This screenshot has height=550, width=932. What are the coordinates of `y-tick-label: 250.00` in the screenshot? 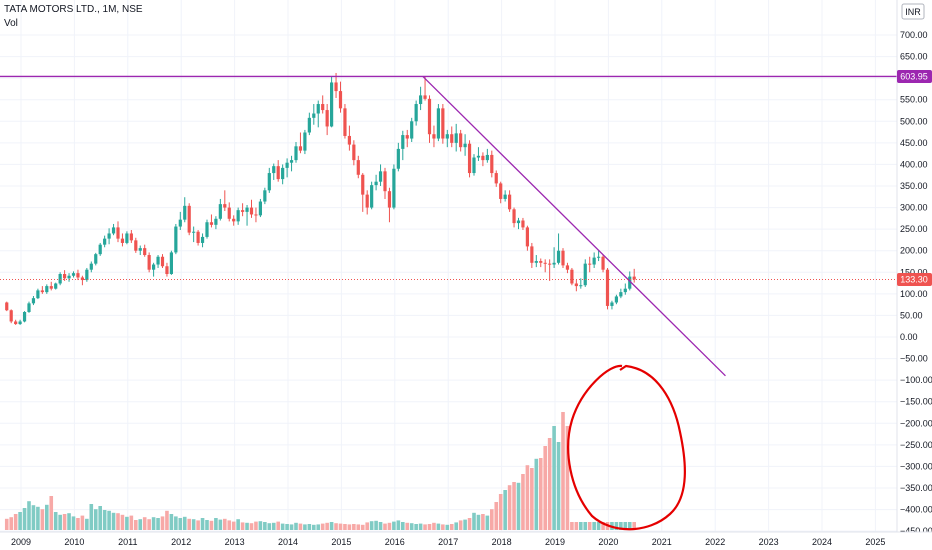 It's located at (914, 229).